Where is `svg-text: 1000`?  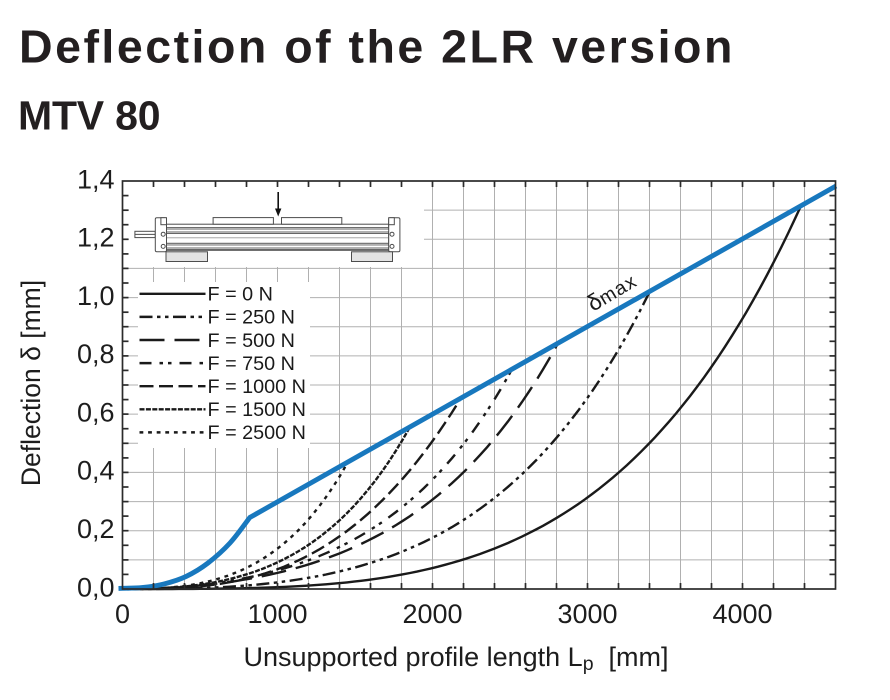
svg-text: 1000 is located at coordinates (277, 614).